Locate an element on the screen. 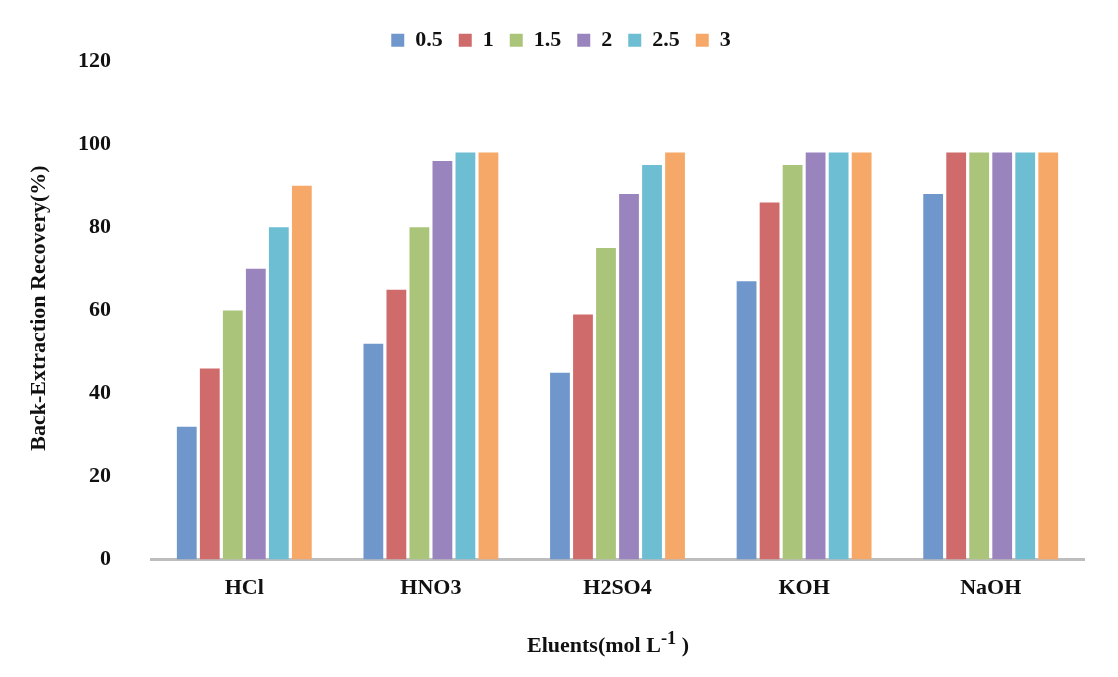 The width and height of the screenshot is (1118, 677). y-axis-title: Back-Extraction Recovery(%) is located at coordinates (38, 308).